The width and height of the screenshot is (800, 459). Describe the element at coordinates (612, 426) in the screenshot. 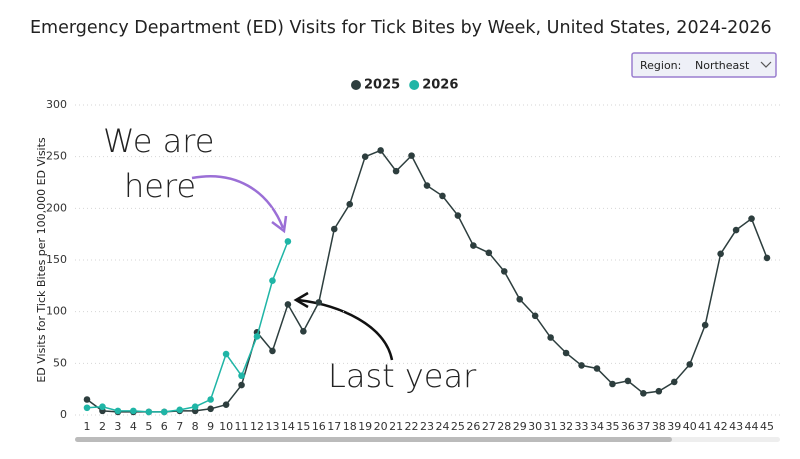

I see `x-tick-label: 35` at that location.